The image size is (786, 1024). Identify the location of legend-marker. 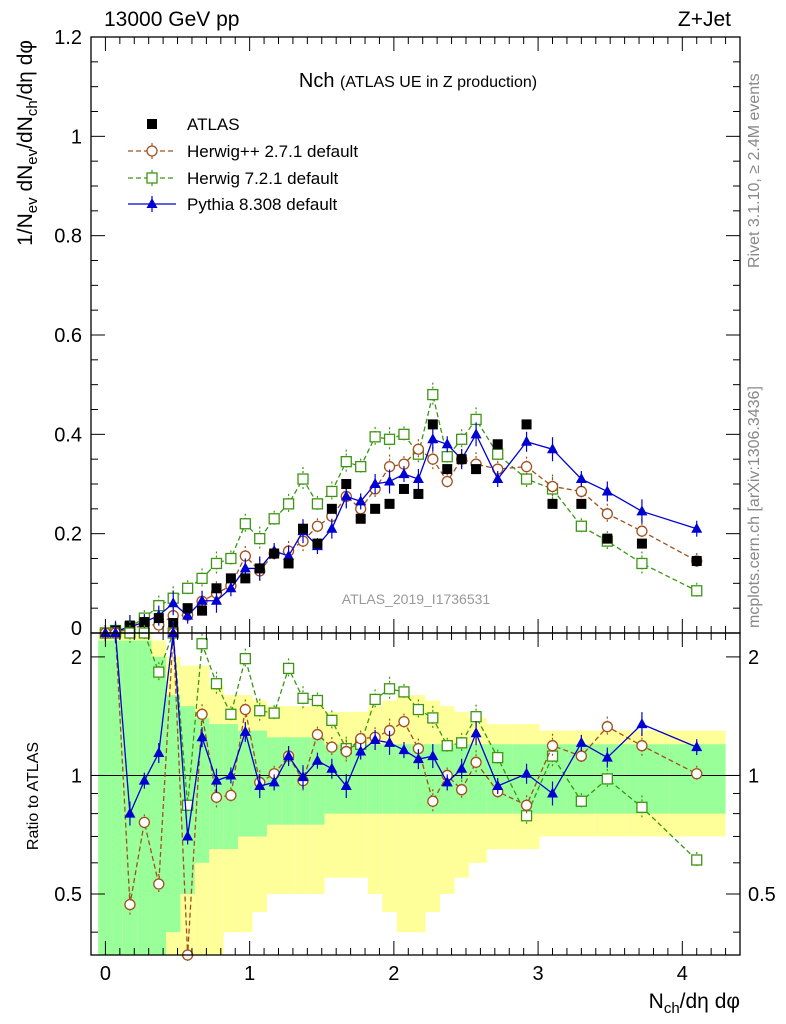
(152, 203).